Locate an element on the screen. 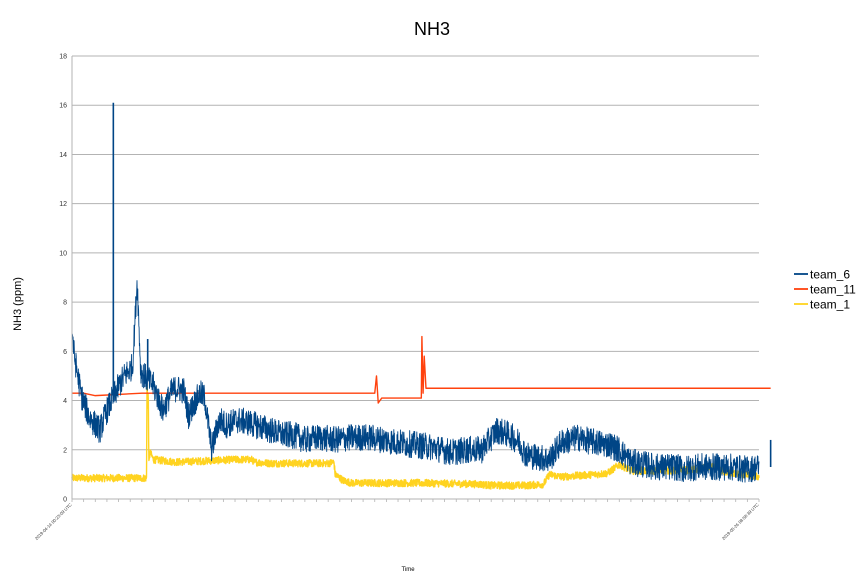  y-tick-label: 12 is located at coordinates (63, 204).